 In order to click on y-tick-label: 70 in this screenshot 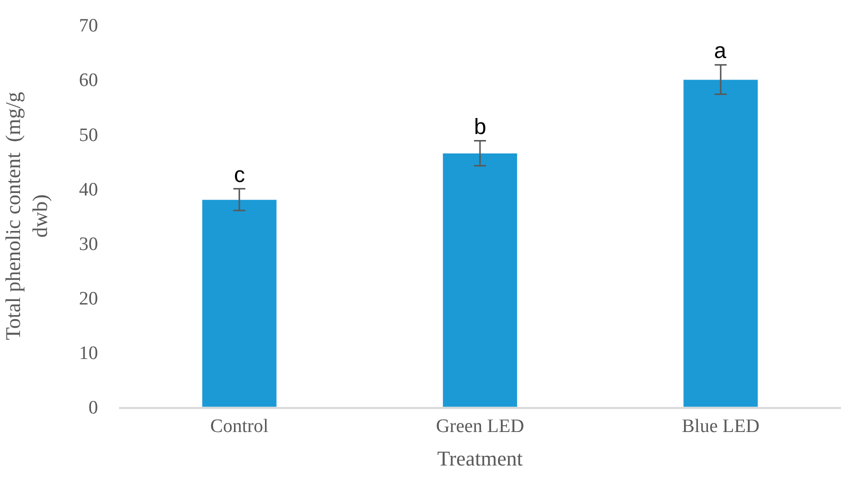, I will do `click(88, 26)`.